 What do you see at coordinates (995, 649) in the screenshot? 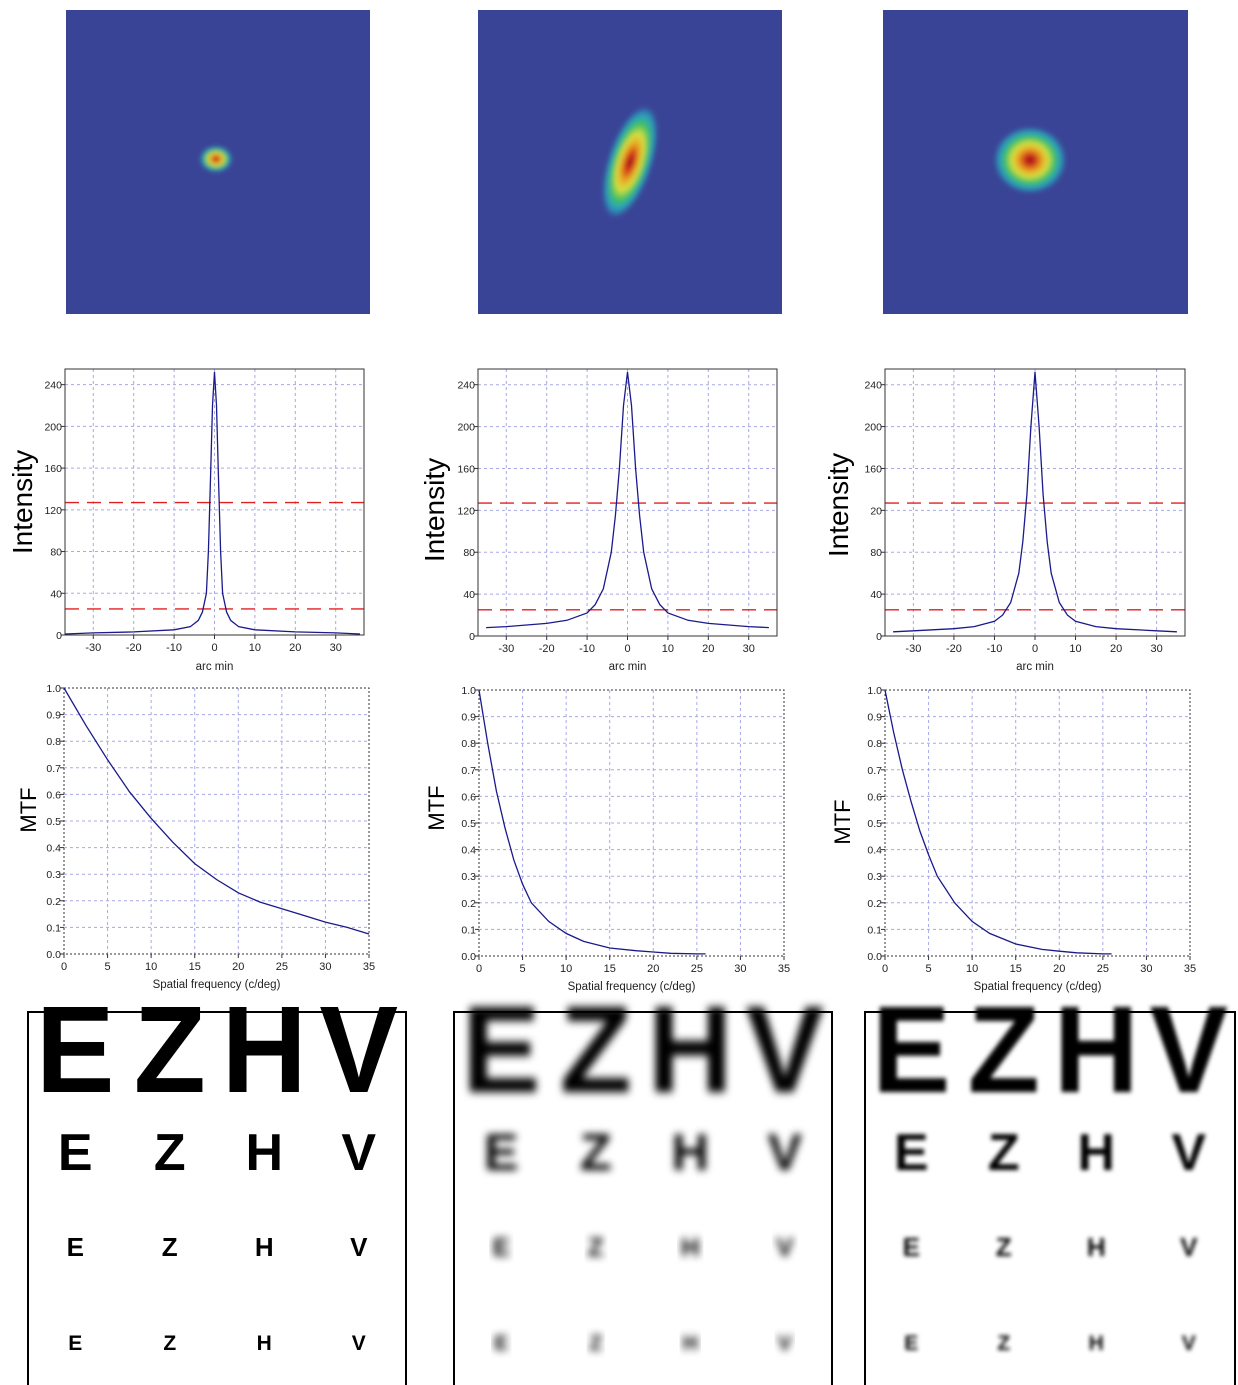
I see `x-tick-label: -10` at bounding box center [995, 649].